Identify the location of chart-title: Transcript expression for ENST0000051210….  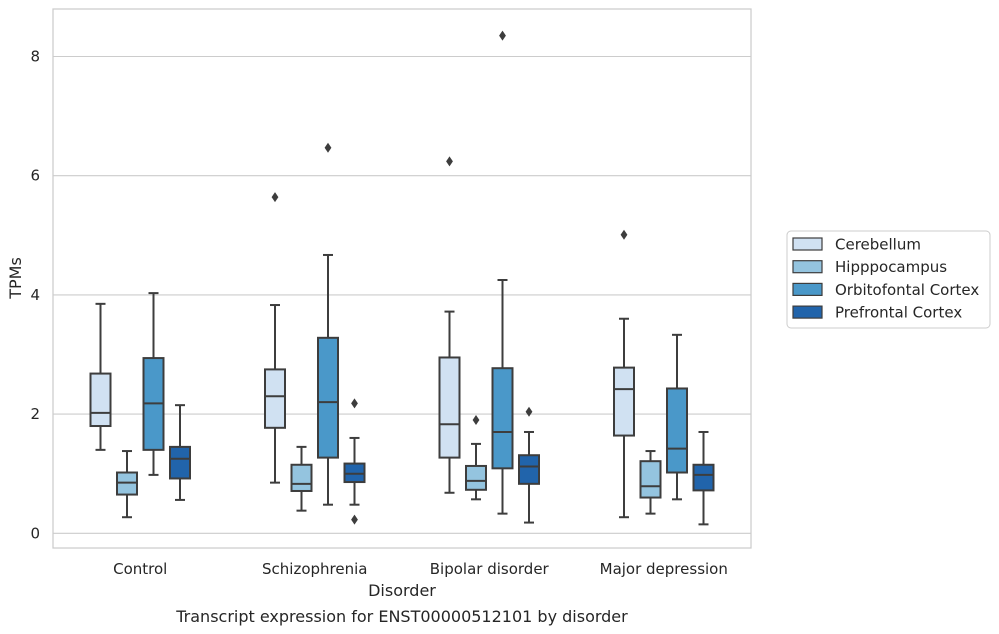
(401, 616).